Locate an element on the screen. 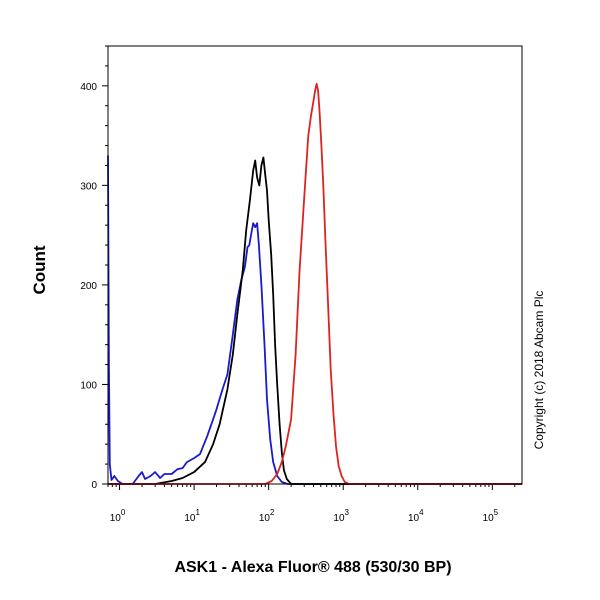  y-tick-label: 0 is located at coordinates (94, 485).